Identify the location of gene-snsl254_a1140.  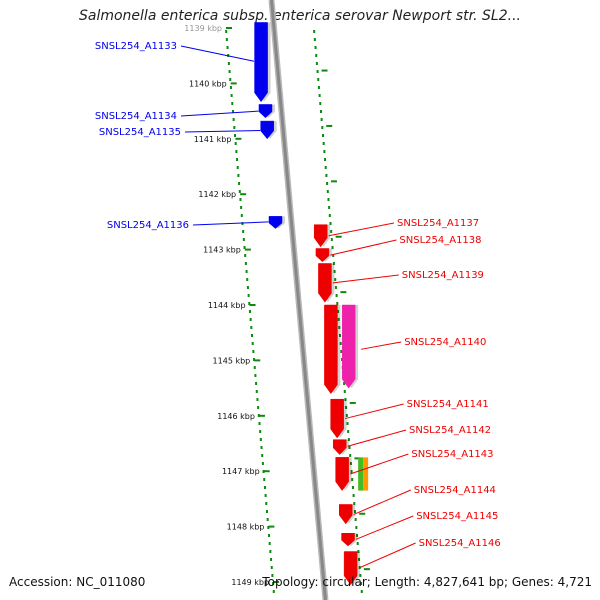
(332, 349).